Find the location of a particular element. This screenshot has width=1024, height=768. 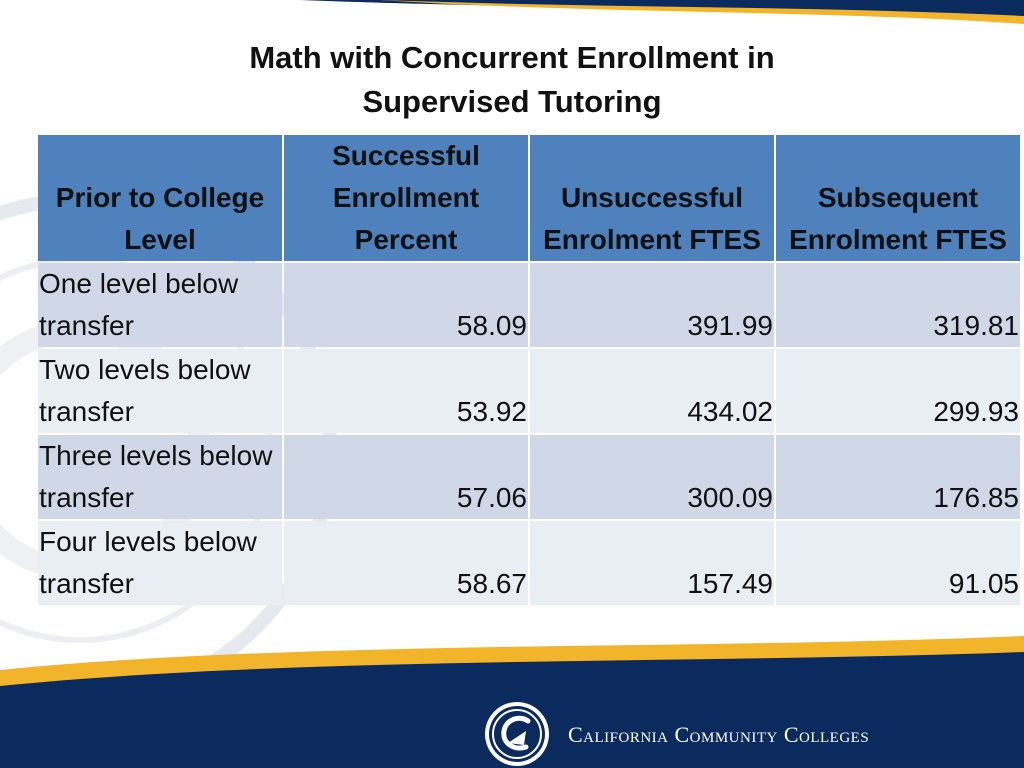

row-subsequent-ftes: 319.81 is located at coordinates (898, 305).